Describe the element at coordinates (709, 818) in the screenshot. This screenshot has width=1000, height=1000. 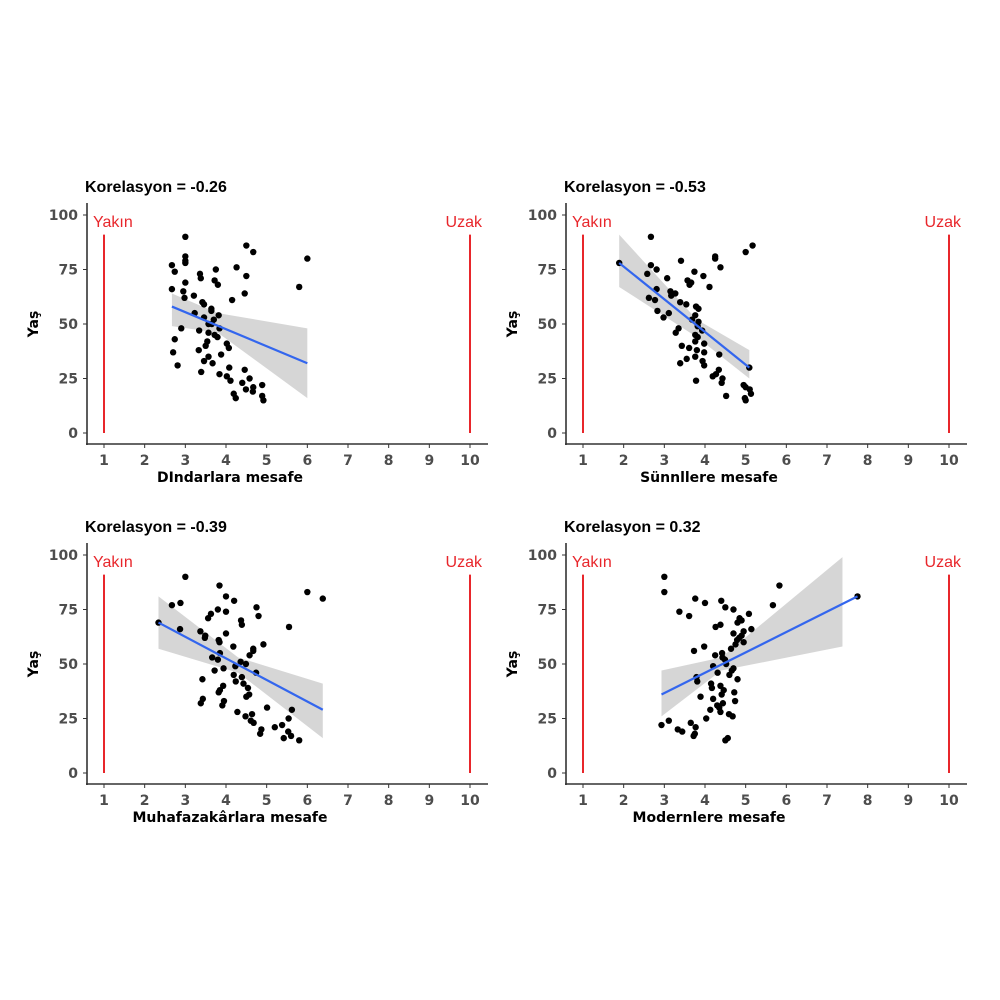
I see `x-axis-label: Modernlere mesafe` at that location.